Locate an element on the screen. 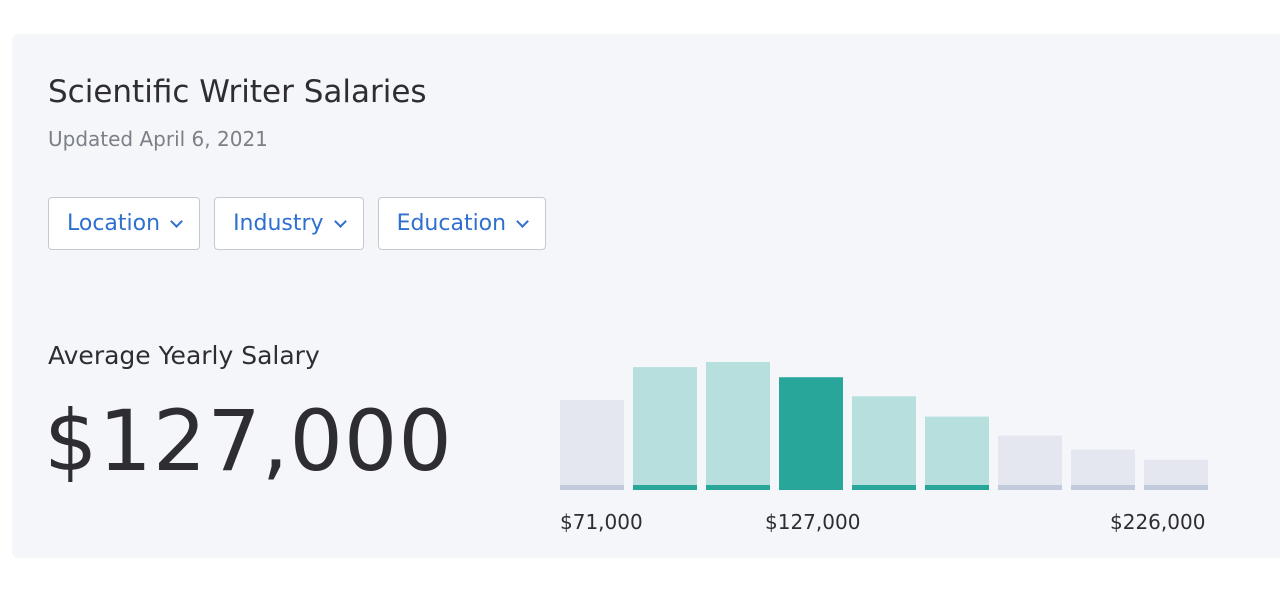  industry-filter-button: Industry is located at coordinates (289, 223).